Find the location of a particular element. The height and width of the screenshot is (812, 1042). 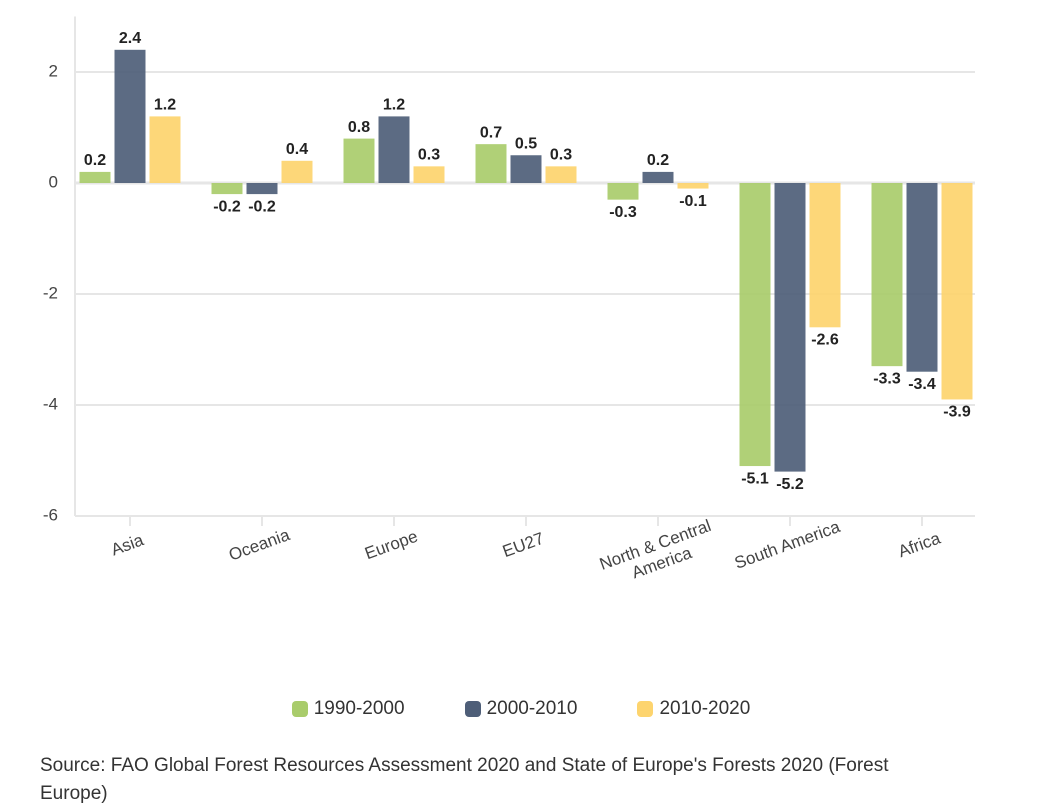

y-tick-label: -4 is located at coordinates (50, 403).